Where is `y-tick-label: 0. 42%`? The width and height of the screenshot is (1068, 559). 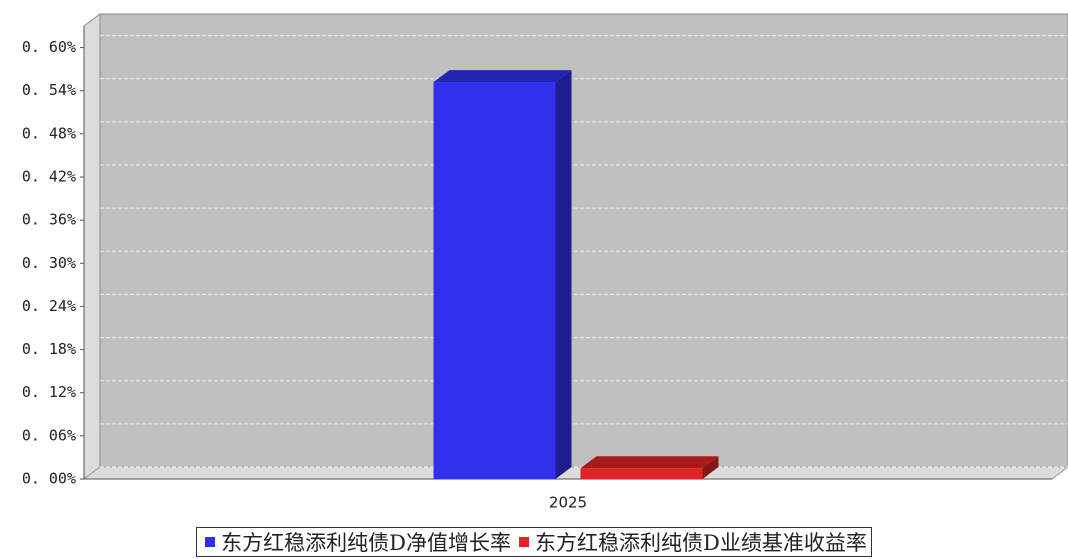 y-tick-label: 0. 42% is located at coordinates (49, 177).